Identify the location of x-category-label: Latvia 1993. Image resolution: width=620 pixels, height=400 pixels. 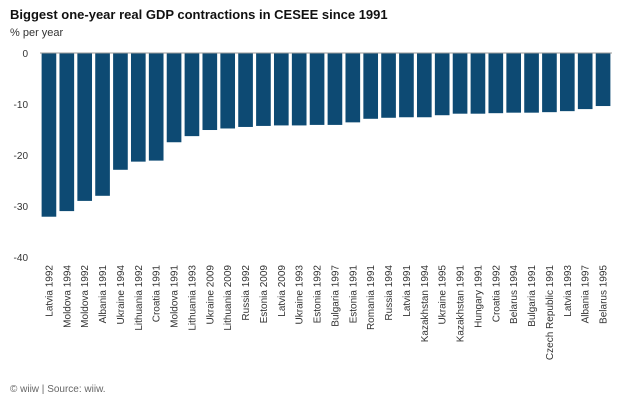
(568, 291).